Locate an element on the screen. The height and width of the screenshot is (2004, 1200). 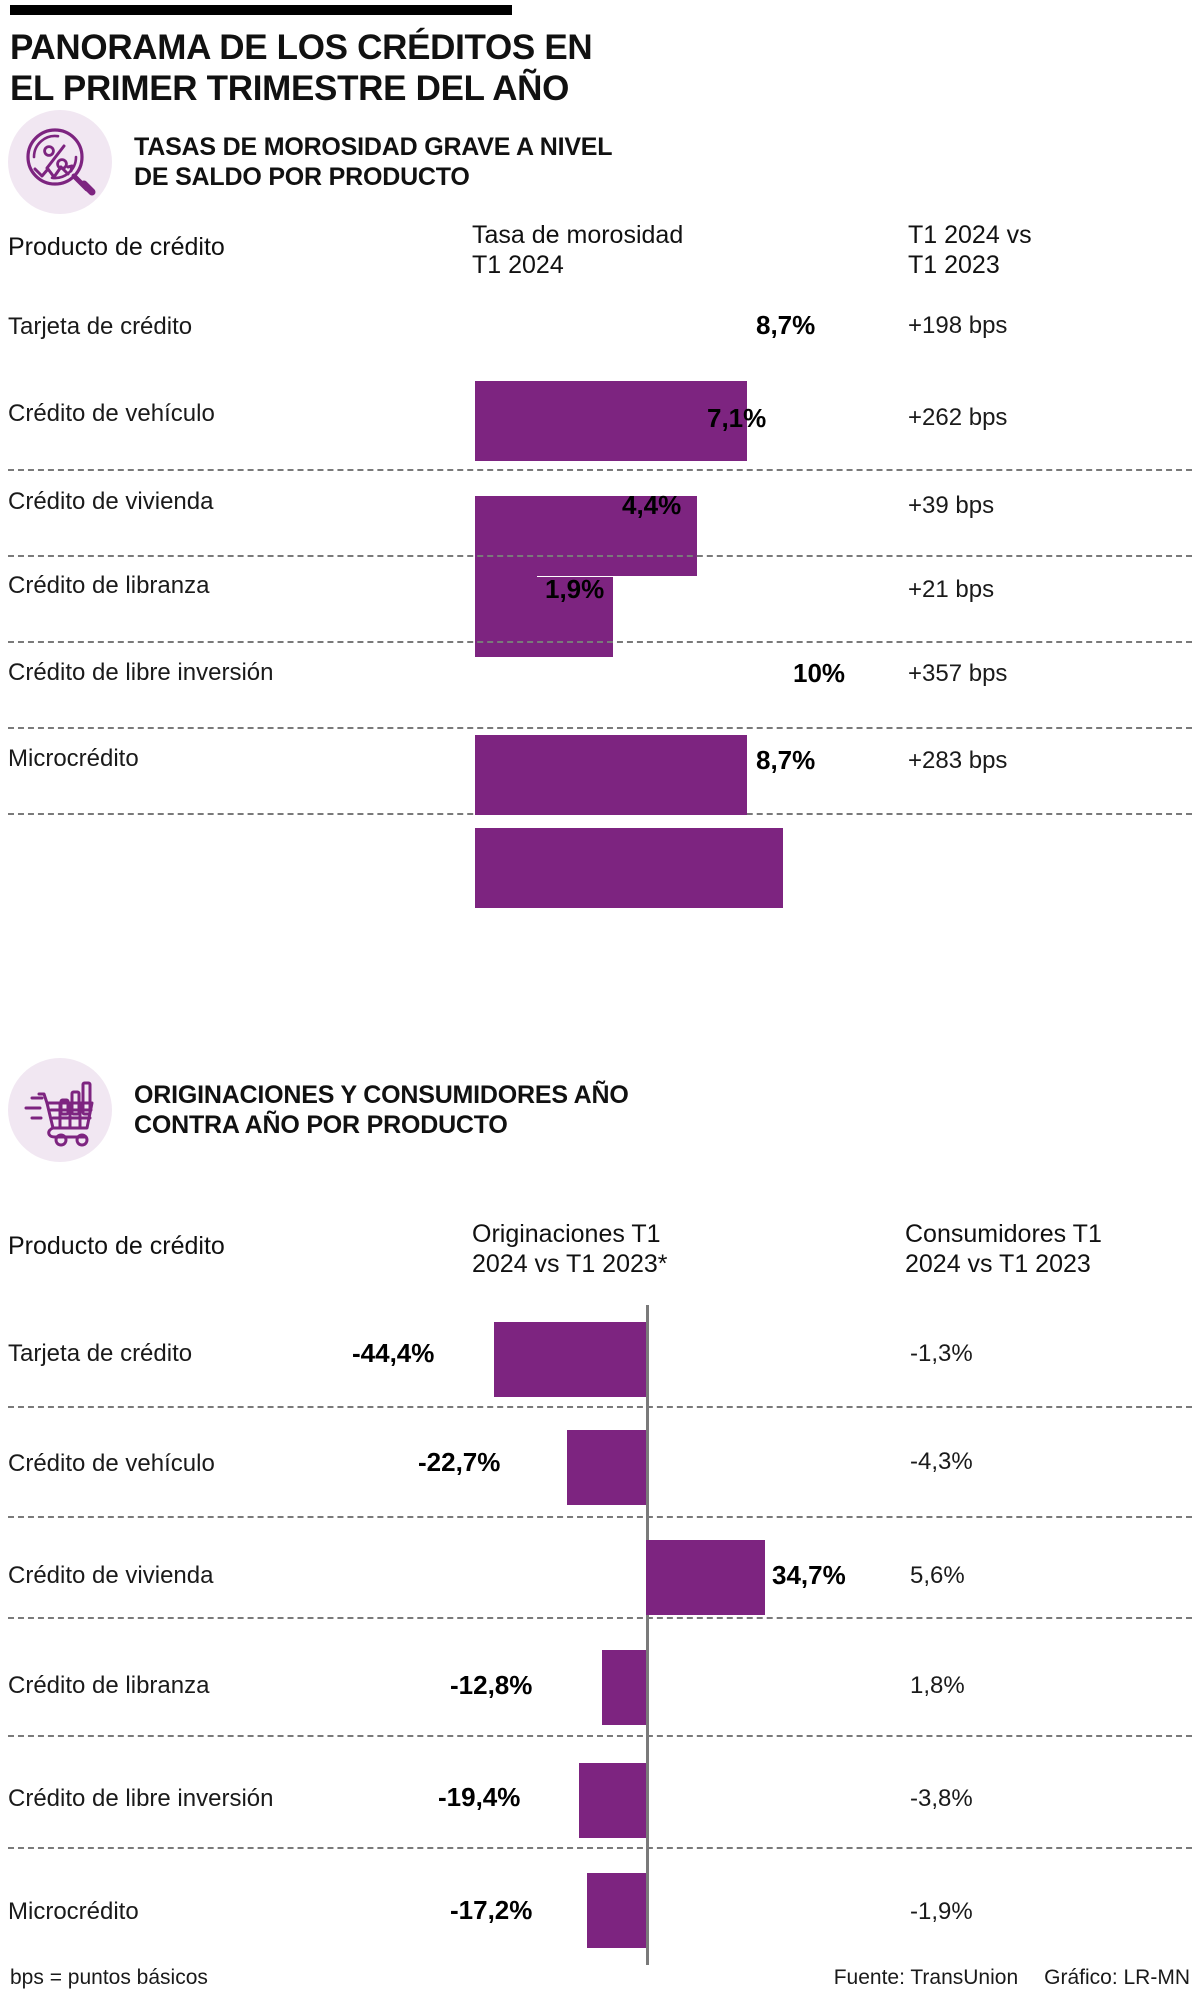
morosidad-delta-5: +283 bps is located at coordinates (958, 760).